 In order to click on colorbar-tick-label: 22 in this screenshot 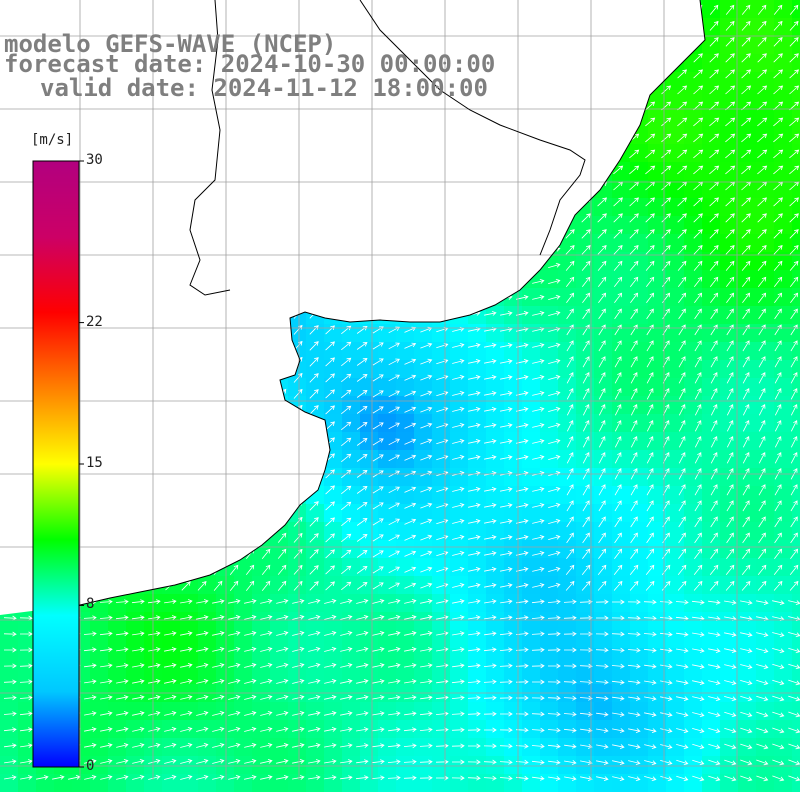, I will do `click(94, 321)`.